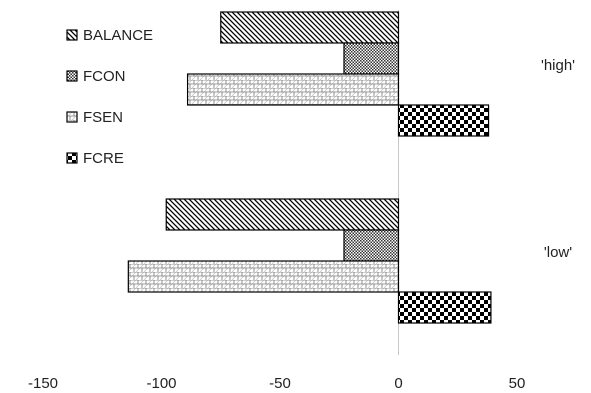  Describe the element at coordinates (103, 117) in the screenshot. I see `legend-label-fsen: FSEN` at that location.